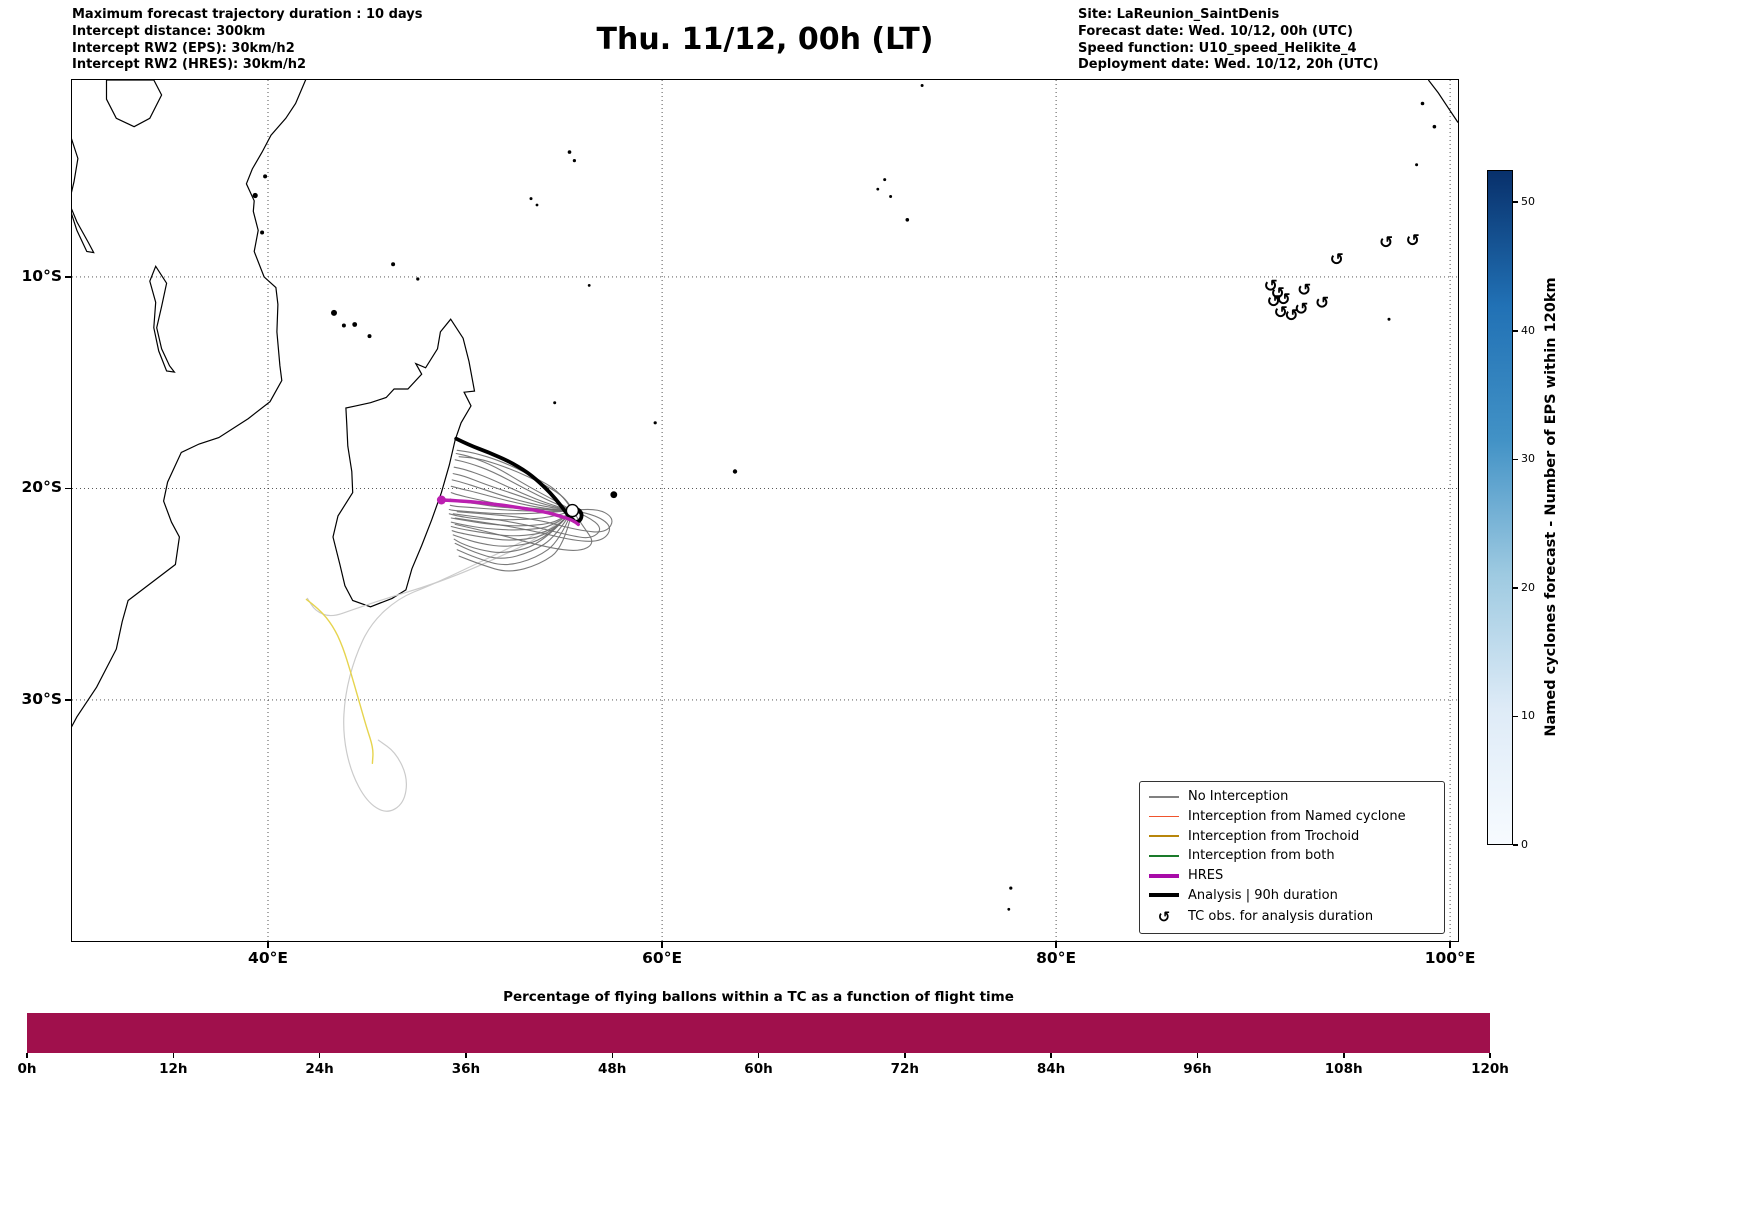  What do you see at coordinates (162, 318) in the screenshot?
I see `lake-outline` at bounding box center [162, 318].